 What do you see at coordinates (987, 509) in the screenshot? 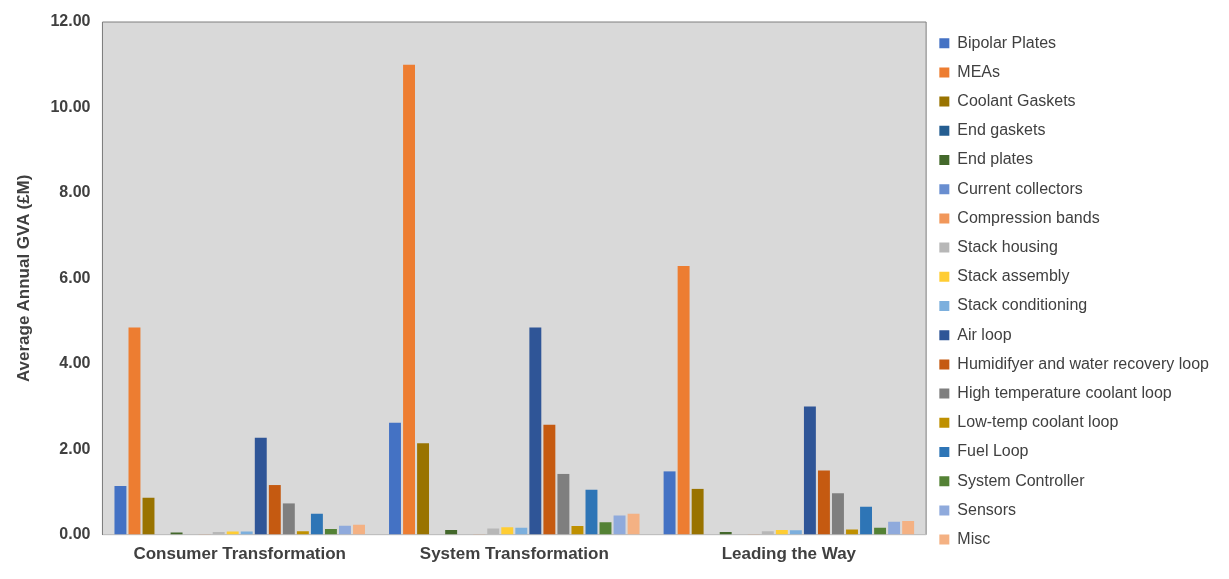
I see `legend-label: Sensors` at bounding box center [987, 509].